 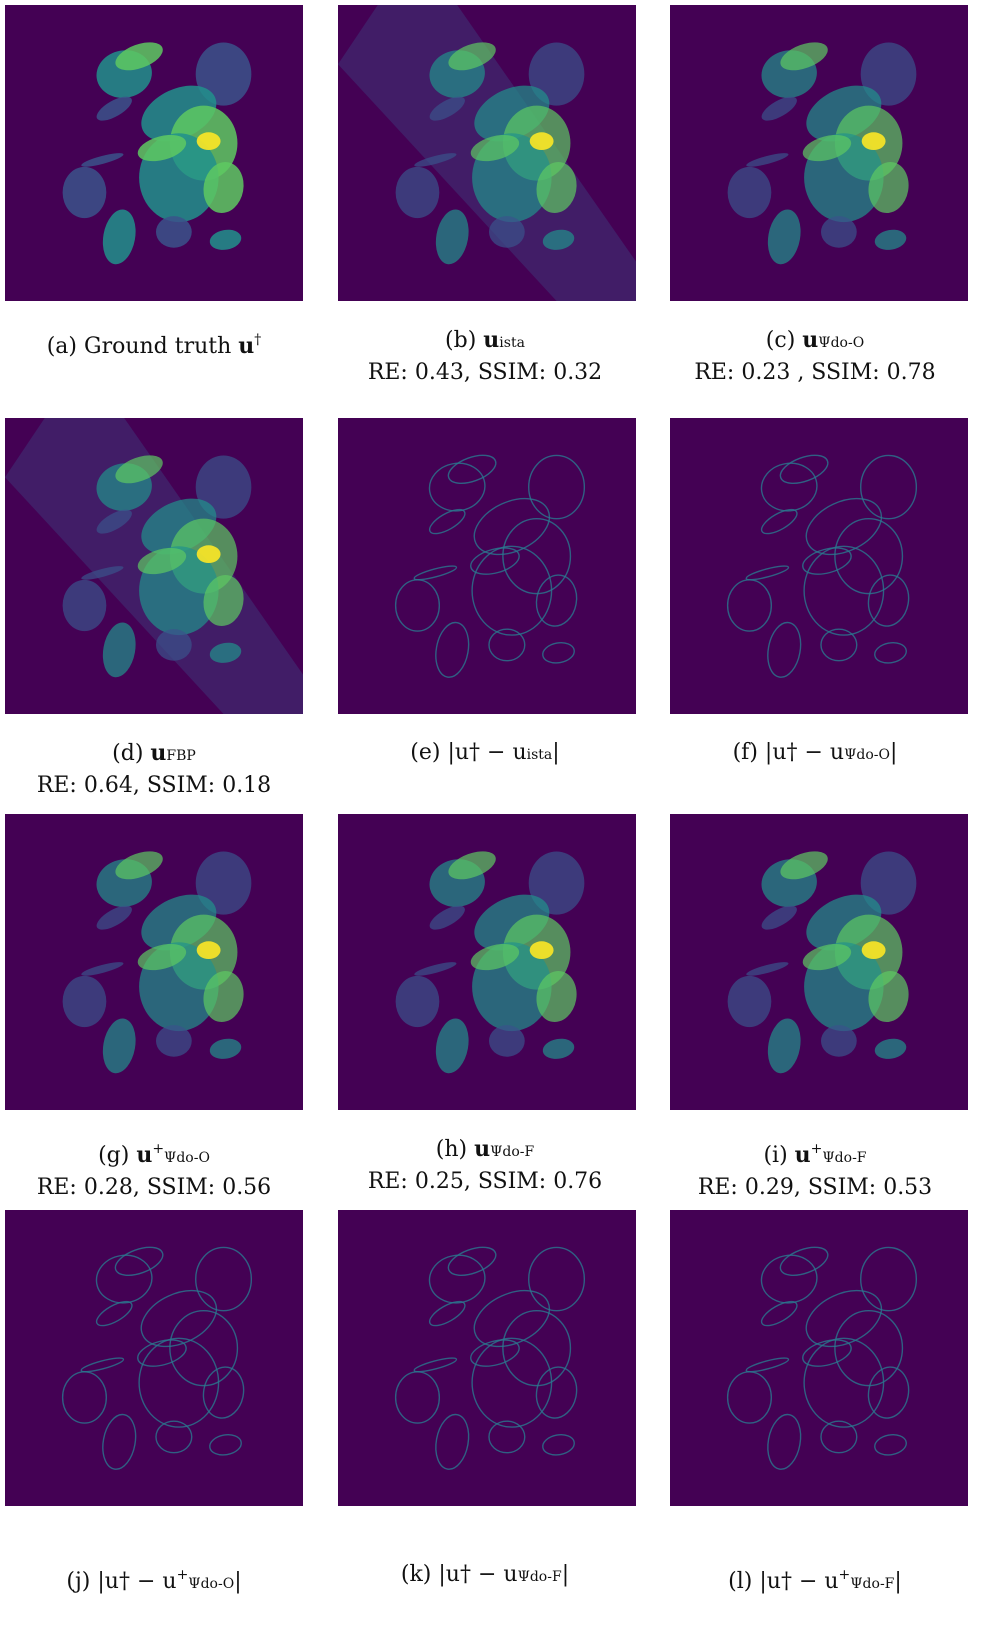 What do you see at coordinates (815, 356) in the screenshot?
I see `caption-c: (c) uΨdo-O RE: 0.23 , SSIM: 0.78` at bounding box center [815, 356].